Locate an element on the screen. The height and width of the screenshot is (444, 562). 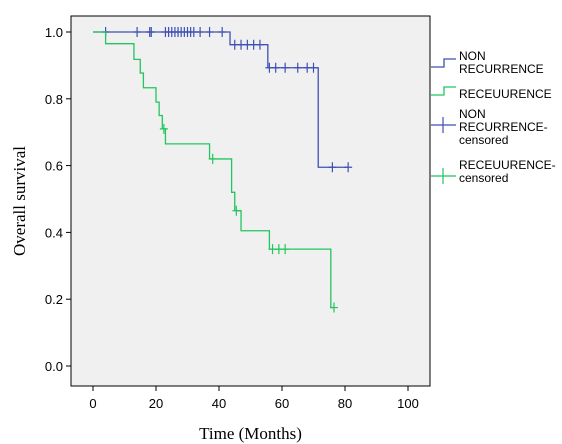
x-tick-label-0: 0 is located at coordinates (92, 403).